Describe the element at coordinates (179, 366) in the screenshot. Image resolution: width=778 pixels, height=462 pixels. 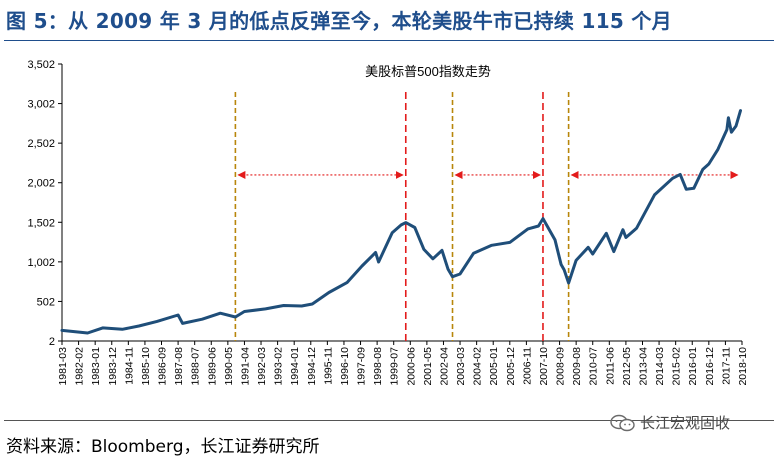
I see `x-tick-label: 1987-08` at that location.